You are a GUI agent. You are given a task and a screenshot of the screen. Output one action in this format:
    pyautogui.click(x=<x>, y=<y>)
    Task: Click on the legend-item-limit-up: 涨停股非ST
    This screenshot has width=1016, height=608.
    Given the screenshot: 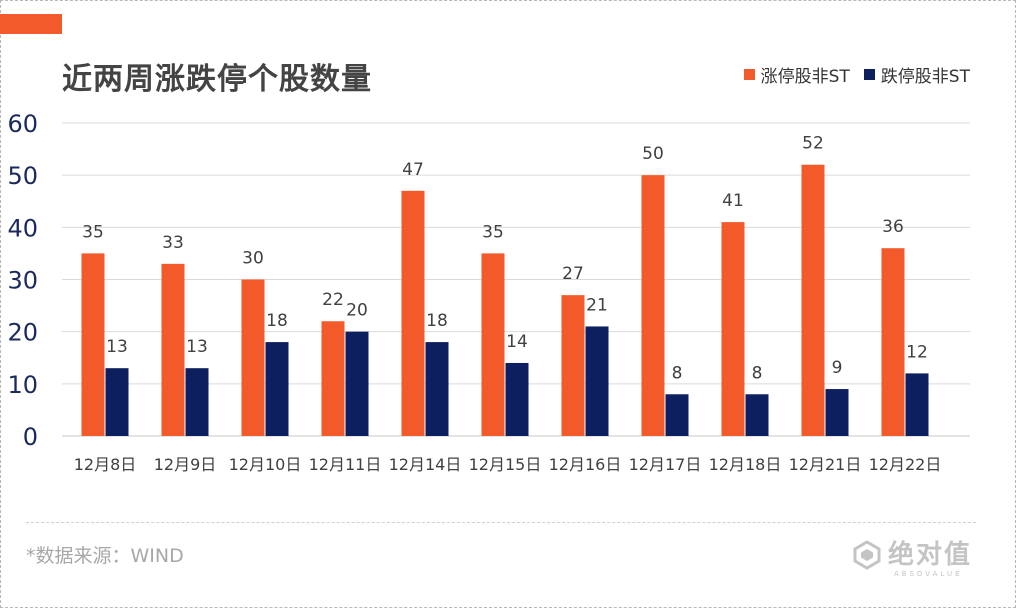 What is the action you would take?
    pyautogui.click(x=796, y=74)
    